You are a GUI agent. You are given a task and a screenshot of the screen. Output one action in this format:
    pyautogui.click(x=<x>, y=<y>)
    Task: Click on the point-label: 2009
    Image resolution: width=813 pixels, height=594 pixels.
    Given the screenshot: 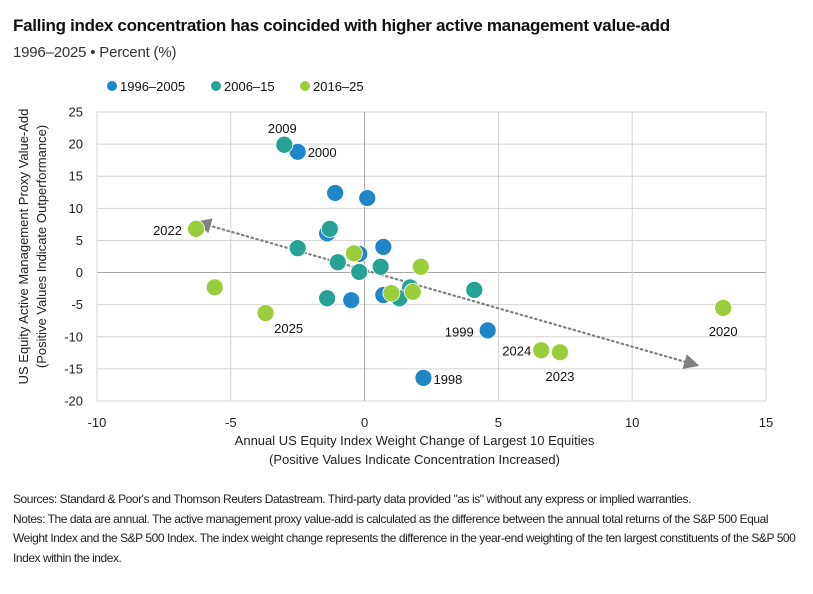 What is the action you would take?
    pyautogui.click(x=282, y=128)
    